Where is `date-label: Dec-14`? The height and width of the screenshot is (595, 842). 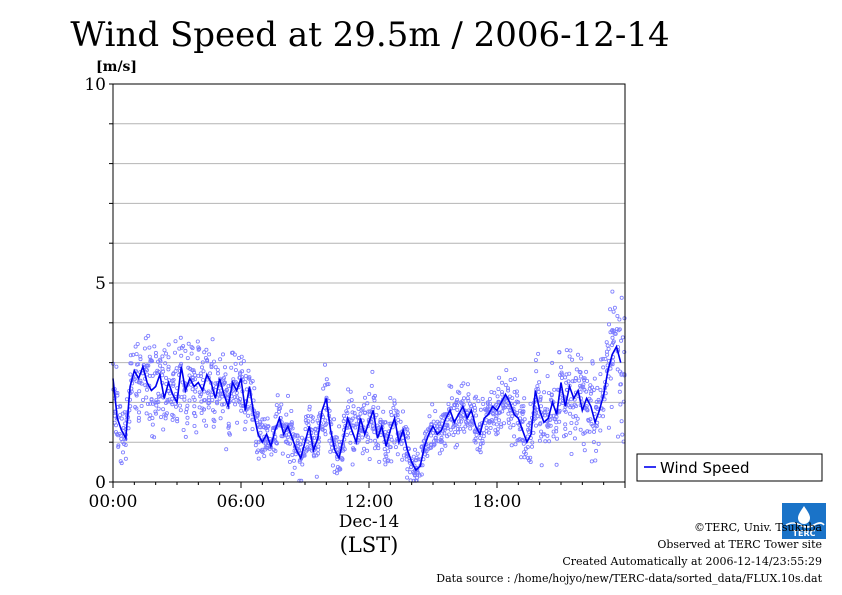 date-label: Dec-14 is located at coordinates (369, 522).